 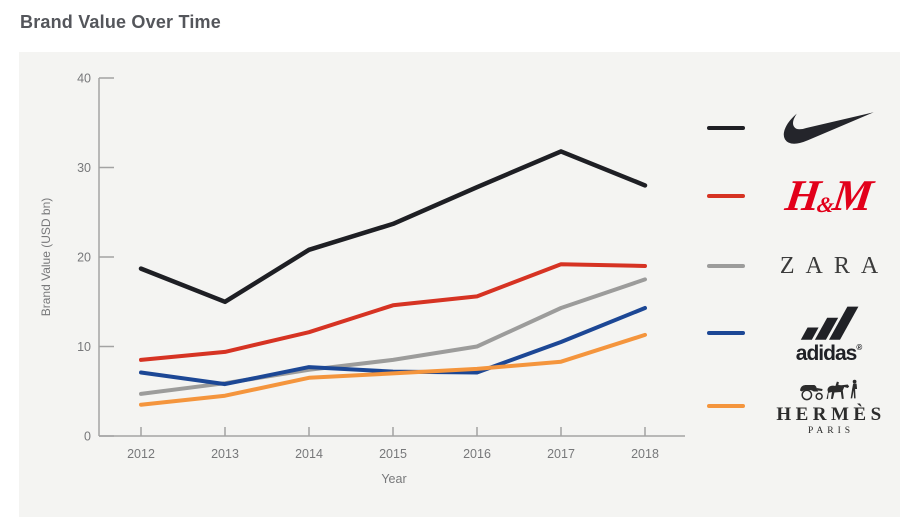 I want to click on nike-swoosh-icon, so click(x=828, y=128).